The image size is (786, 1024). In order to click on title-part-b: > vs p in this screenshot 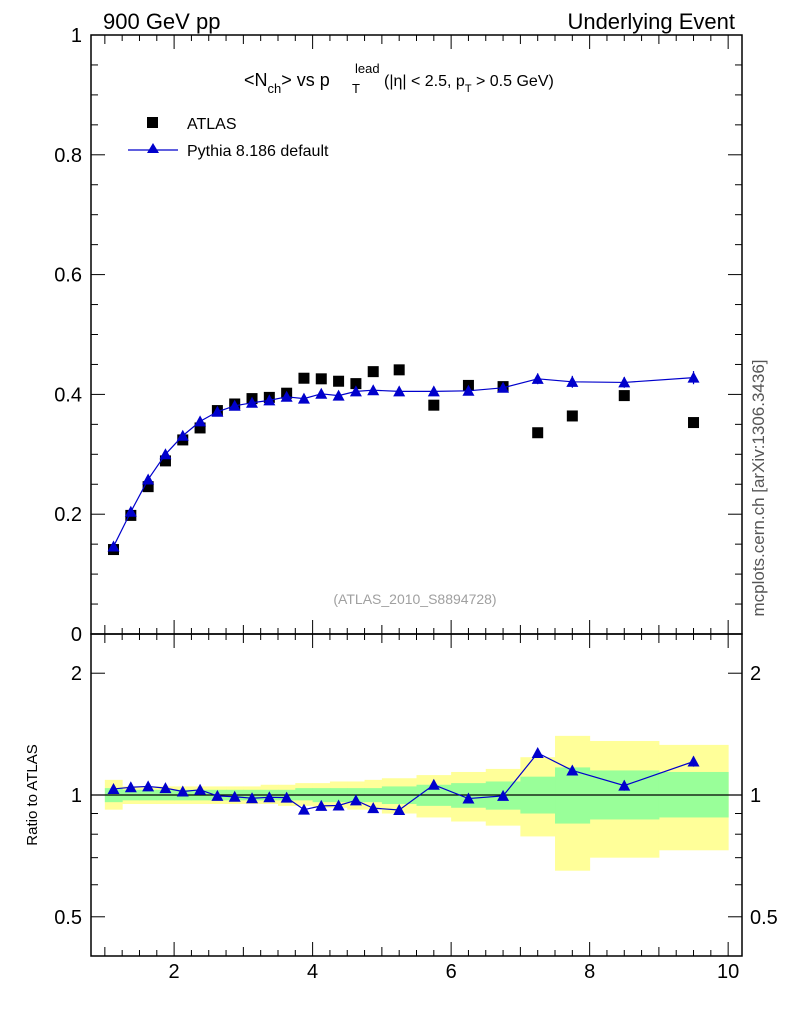, I will do `click(305, 80)`.